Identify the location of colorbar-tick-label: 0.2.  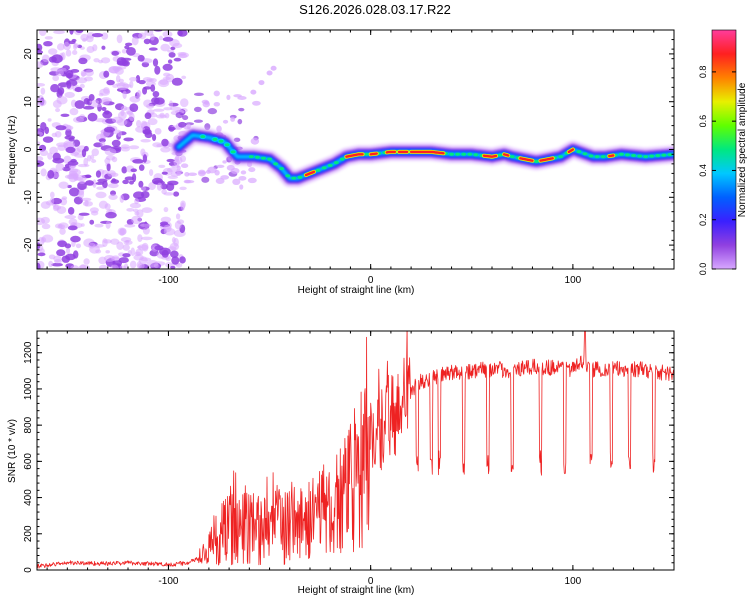
(703, 219).